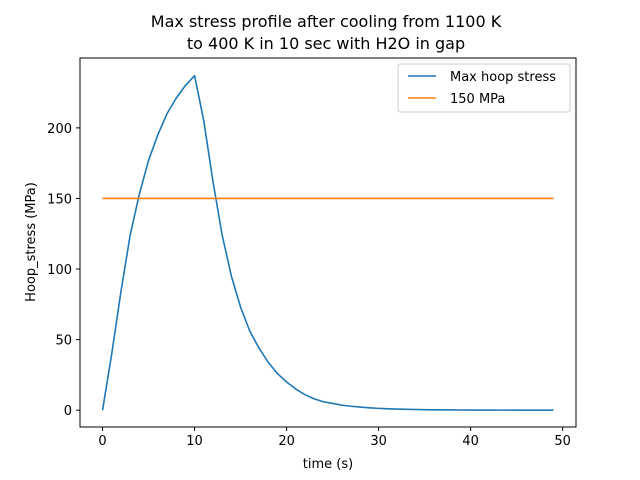  Describe the element at coordinates (59, 129) in the screenshot. I see `y-tick-label: 200` at that location.